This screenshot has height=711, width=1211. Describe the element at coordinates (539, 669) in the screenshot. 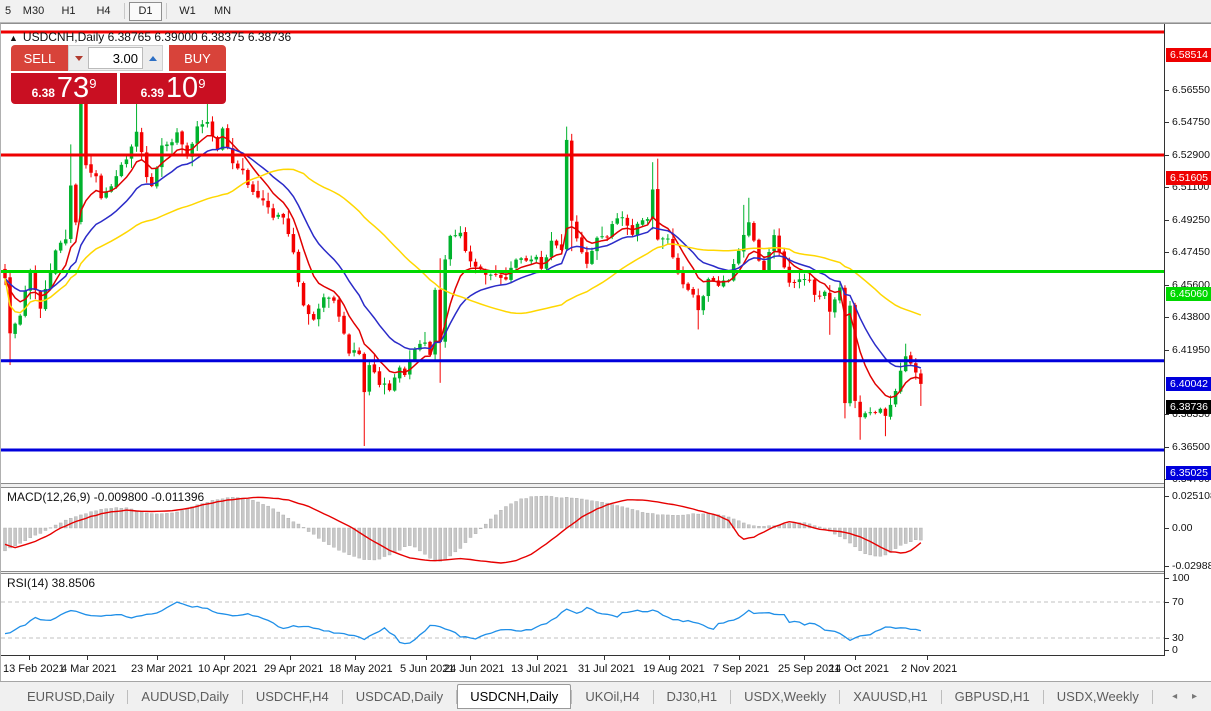

I see `date-label: 13 Jul 2021` at that location.